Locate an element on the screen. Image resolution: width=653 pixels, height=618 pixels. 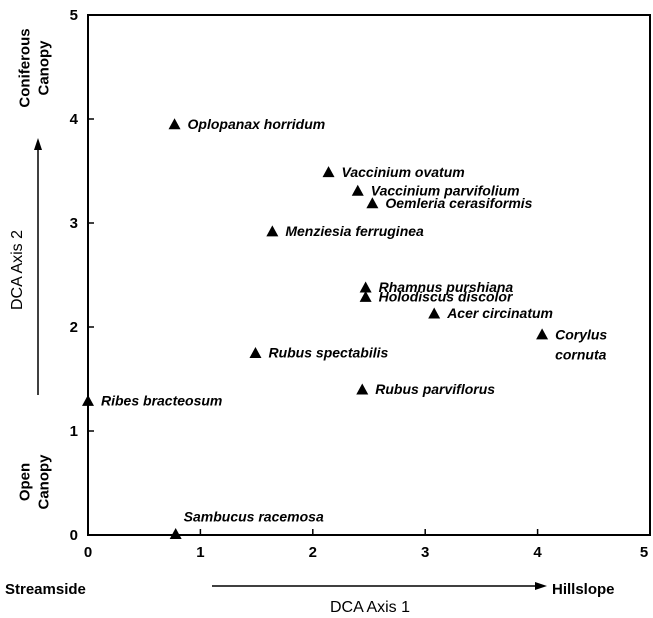
point-label: Rubus parviflorus is located at coordinates (435, 389).